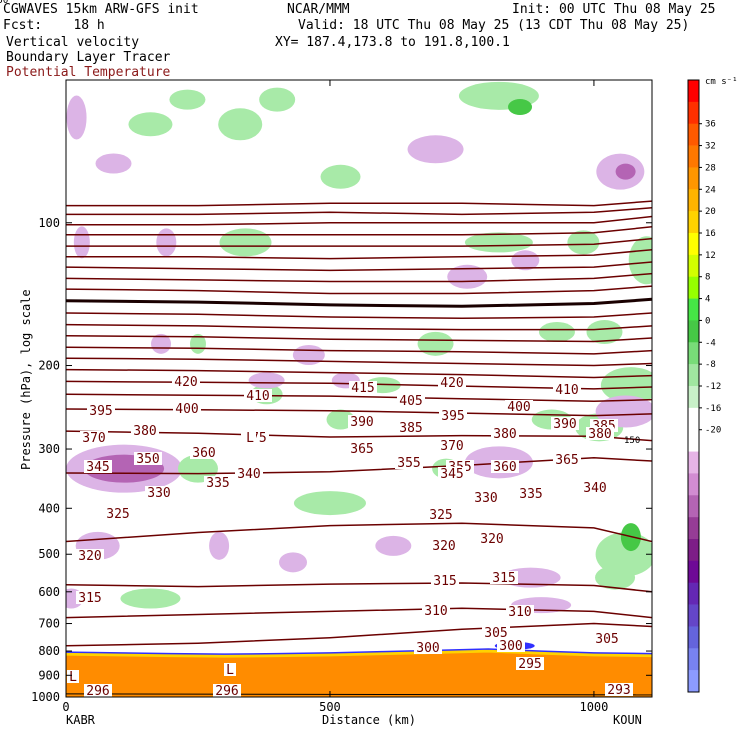  What do you see at coordinates (49, 624) in the screenshot?
I see `y-tick-label: 700` at bounding box center [49, 624].